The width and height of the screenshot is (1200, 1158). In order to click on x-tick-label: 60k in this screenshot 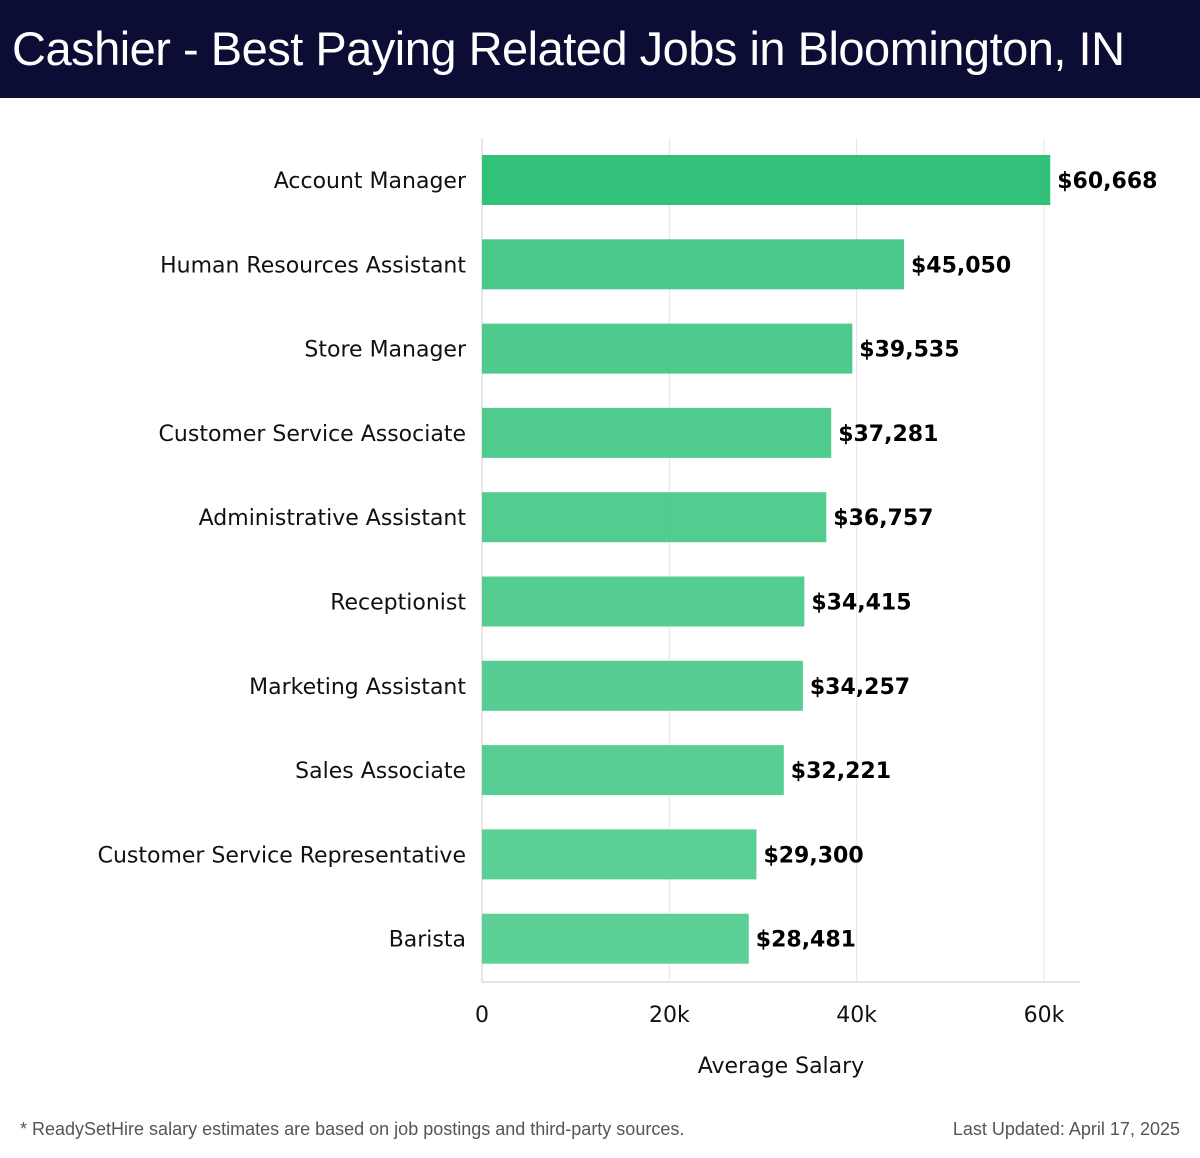, I will do `click(1044, 1015)`.